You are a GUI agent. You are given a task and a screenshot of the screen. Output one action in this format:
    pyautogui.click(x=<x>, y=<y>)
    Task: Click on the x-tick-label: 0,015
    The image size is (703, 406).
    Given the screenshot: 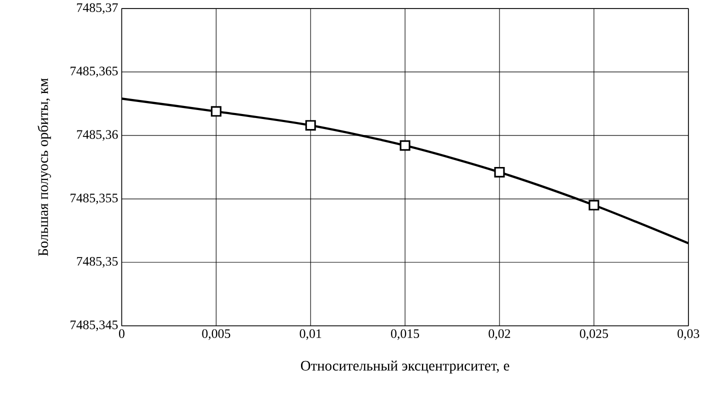 What is the action you would take?
    pyautogui.click(x=405, y=334)
    